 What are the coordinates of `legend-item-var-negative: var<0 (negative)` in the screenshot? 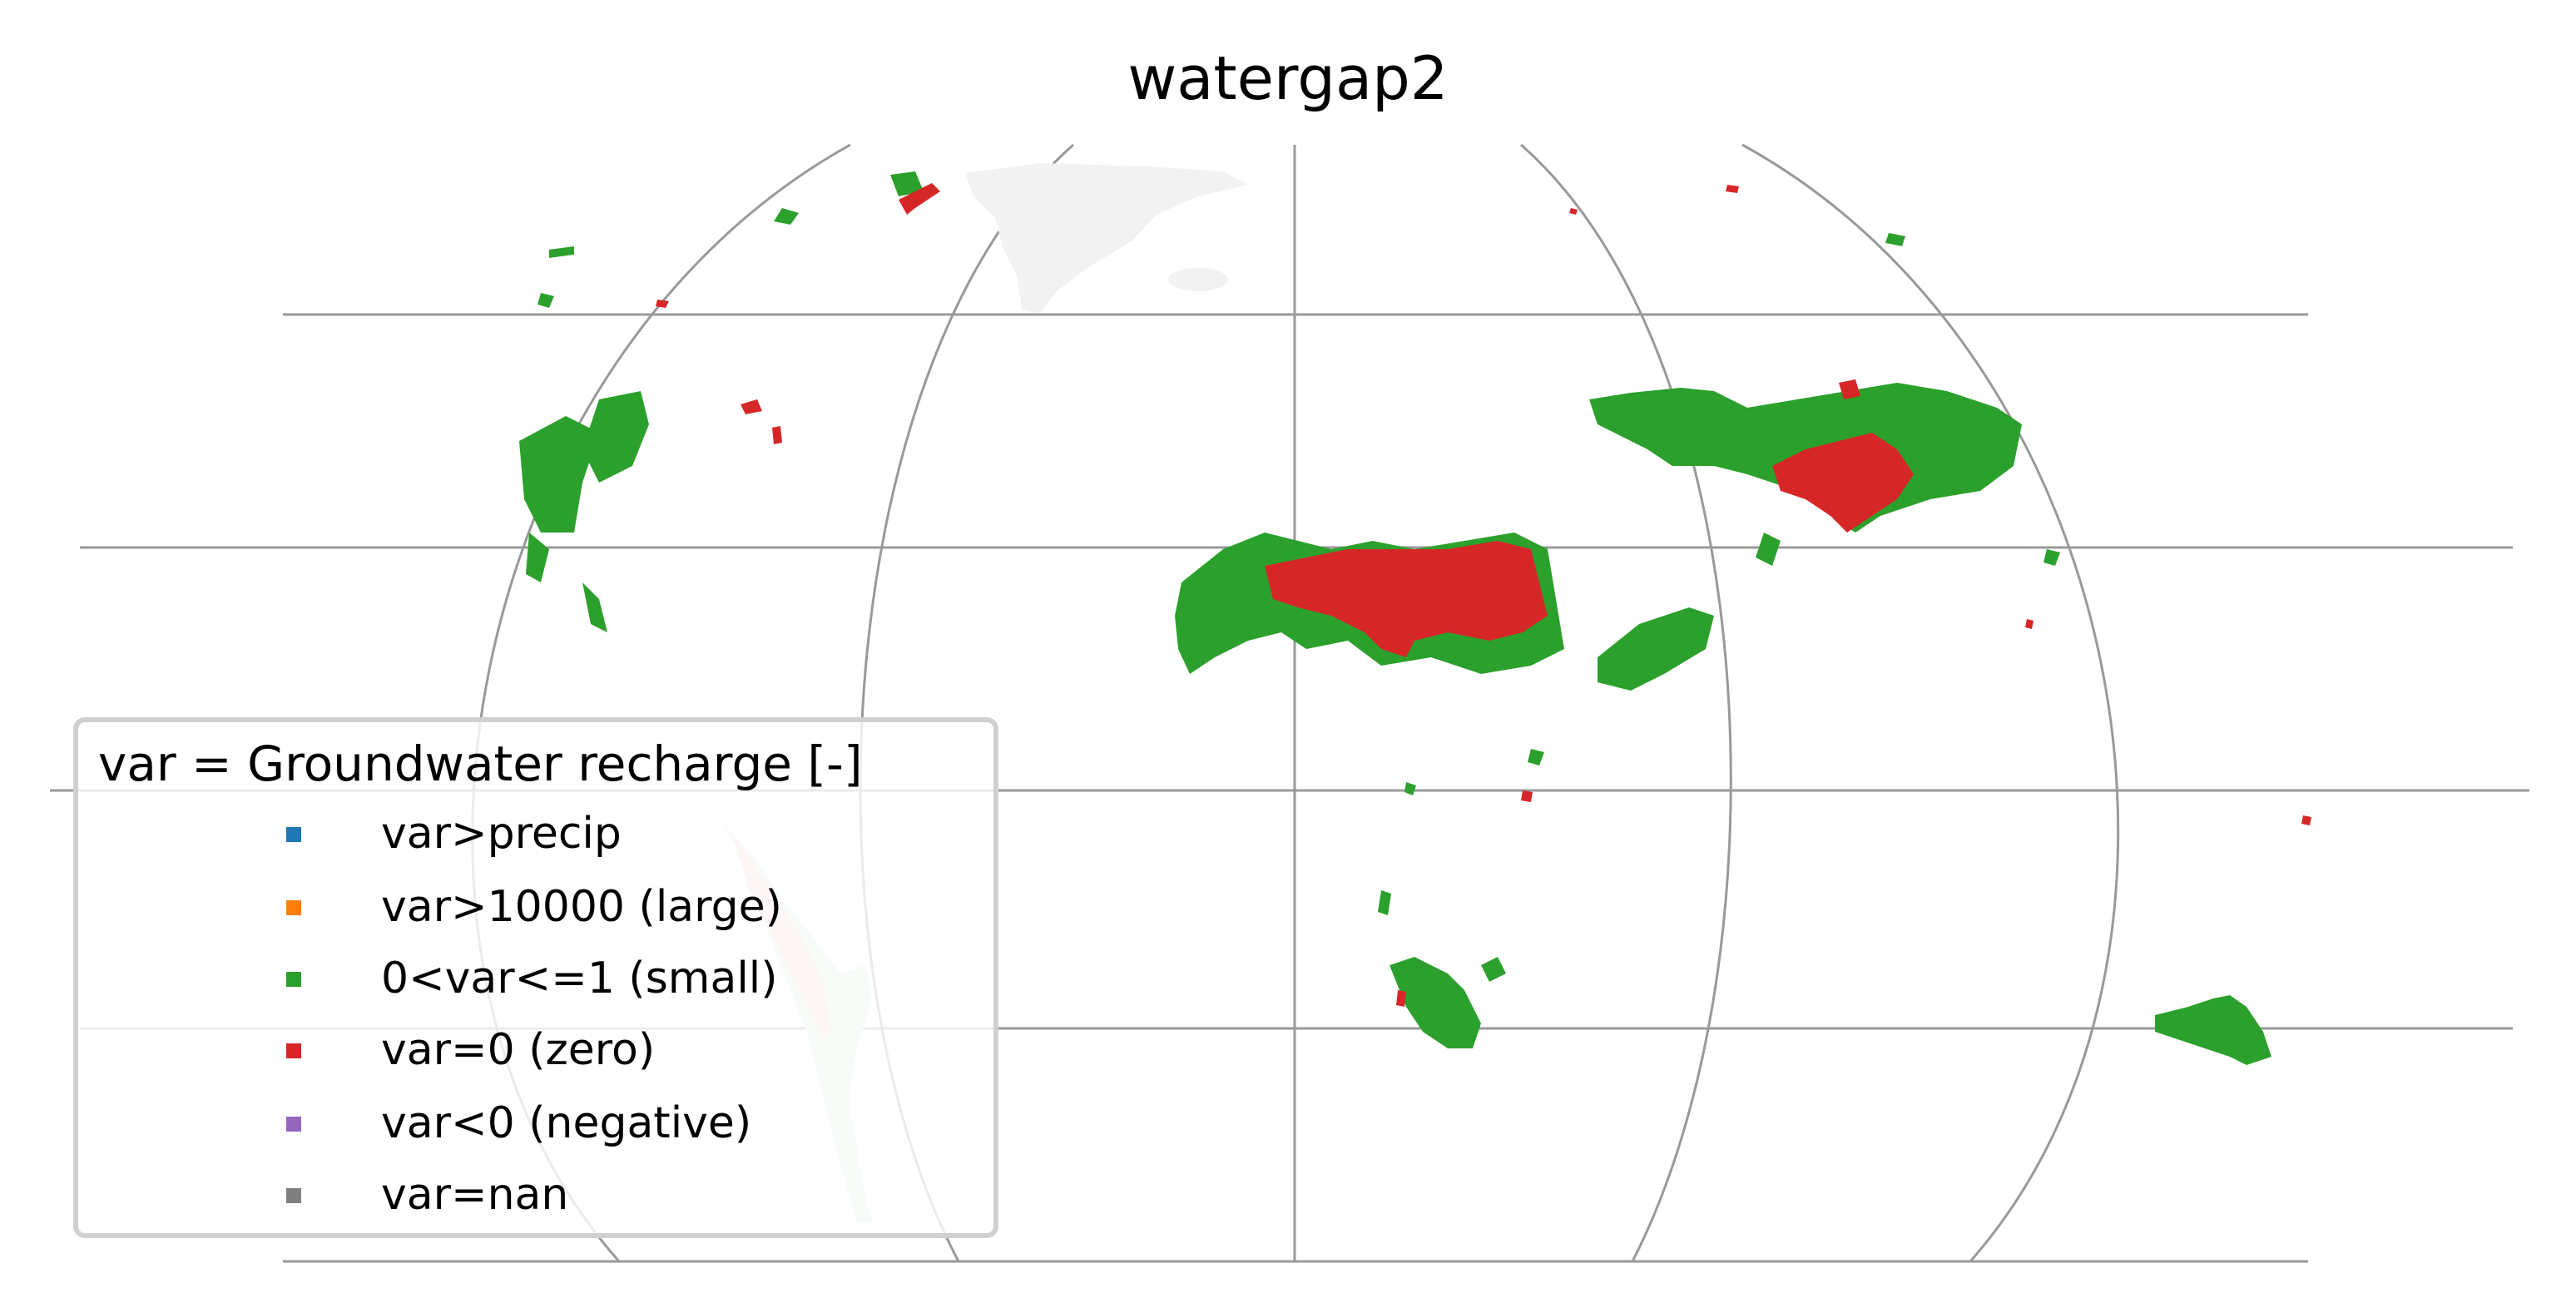 It's located at (536, 1125).